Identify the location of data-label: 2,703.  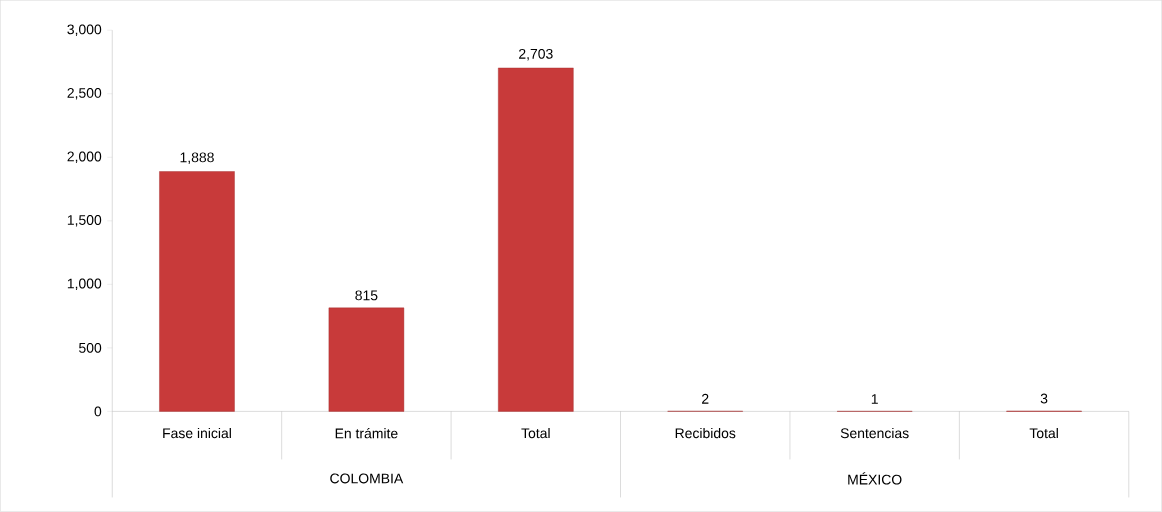
(536, 55).